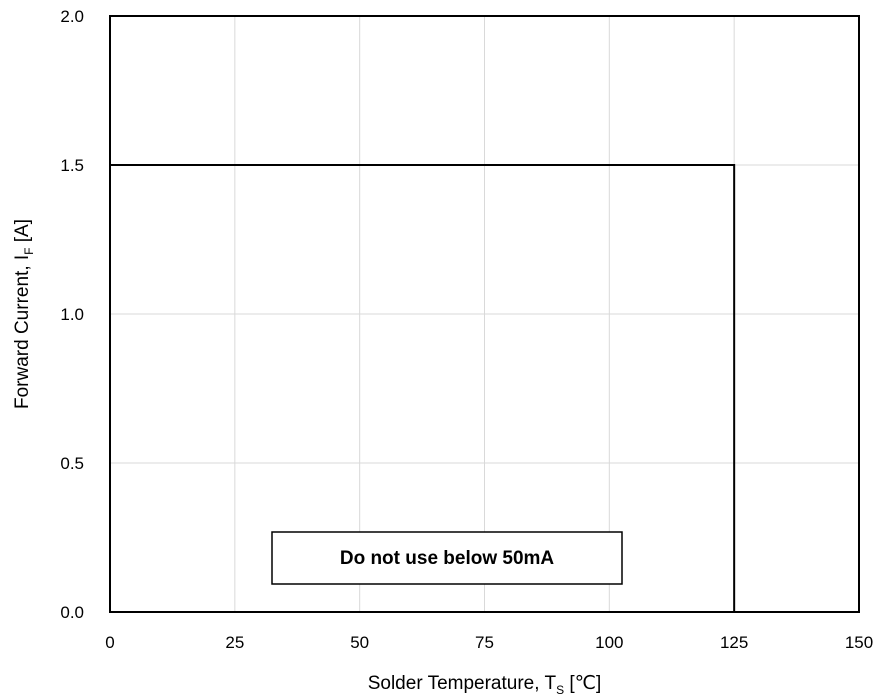 The width and height of the screenshot is (882, 699). What do you see at coordinates (609, 642) in the screenshot?
I see `x-tick-label: 100` at bounding box center [609, 642].